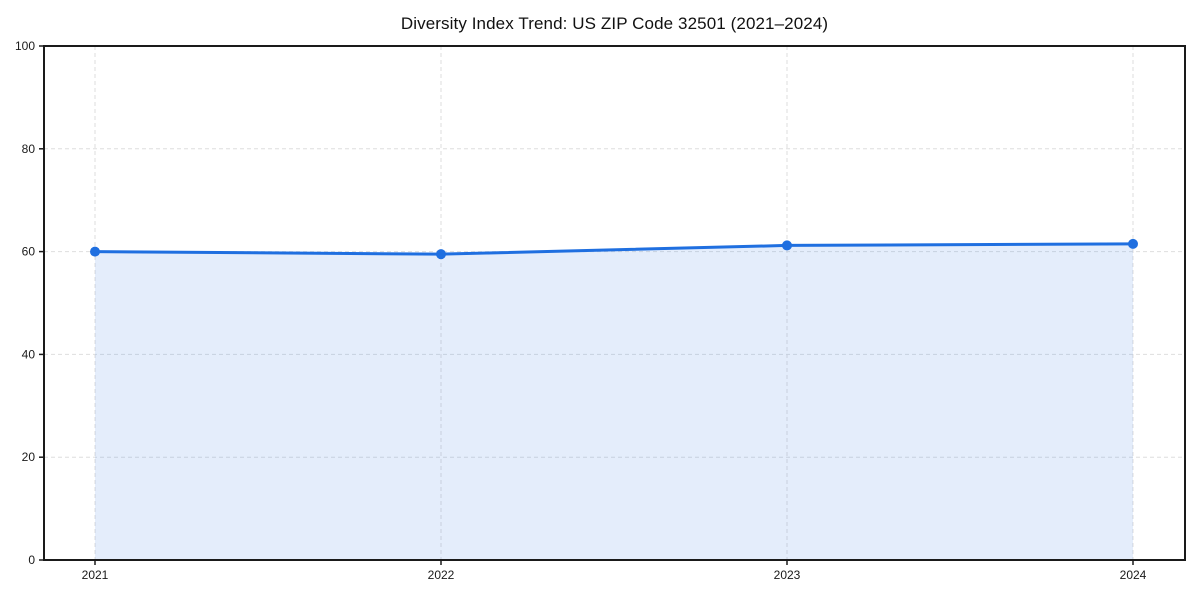  Describe the element at coordinates (441, 575) in the screenshot. I see `x-tick-label: 2022` at that location.